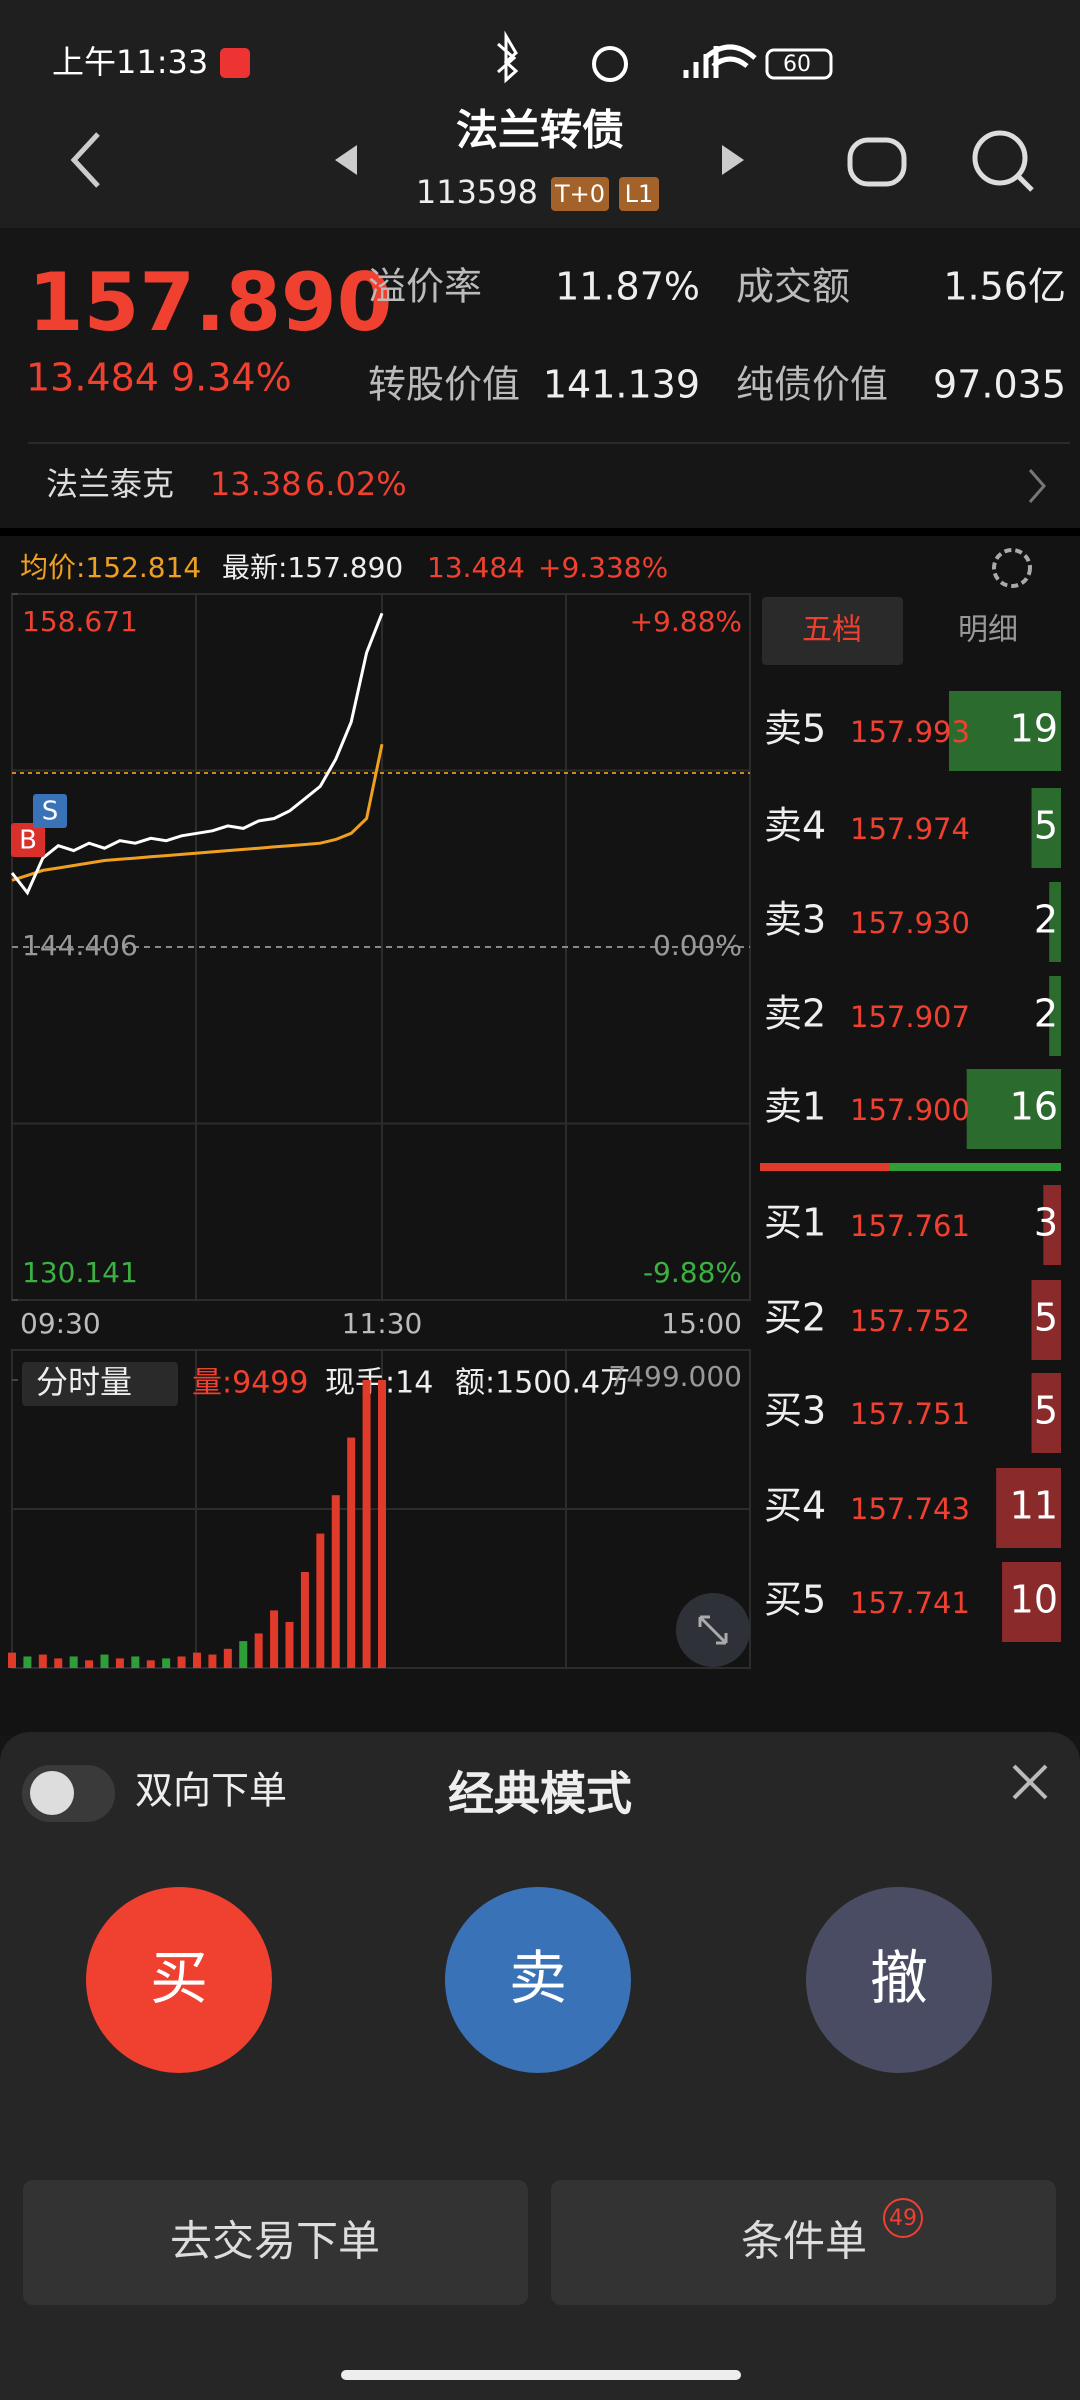 This screenshot has width=1080, height=2400. What do you see at coordinates (903, 2218) in the screenshot?
I see `badge-count: 49` at bounding box center [903, 2218].